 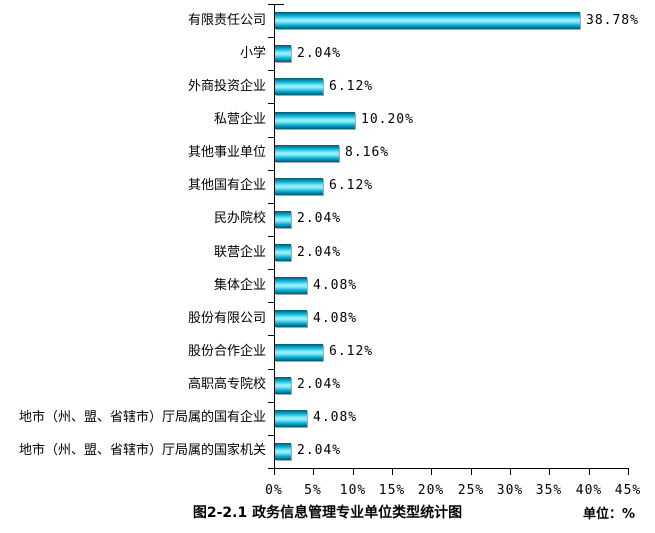 What do you see at coordinates (313, 490) in the screenshot?
I see `x-axis-tick-label: 5%` at bounding box center [313, 490].